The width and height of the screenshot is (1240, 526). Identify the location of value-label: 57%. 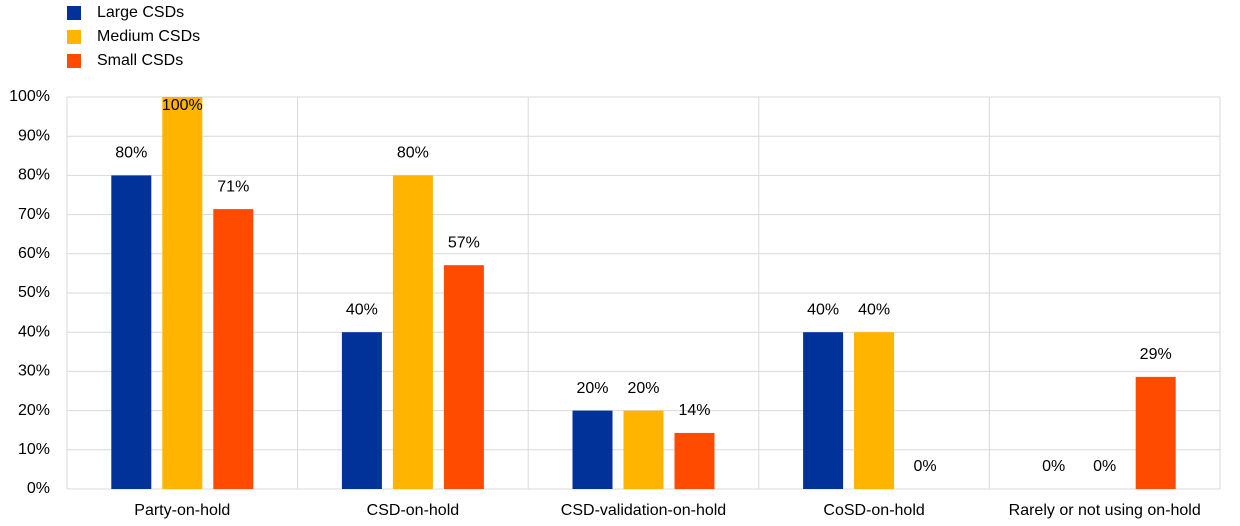
(464, 242).